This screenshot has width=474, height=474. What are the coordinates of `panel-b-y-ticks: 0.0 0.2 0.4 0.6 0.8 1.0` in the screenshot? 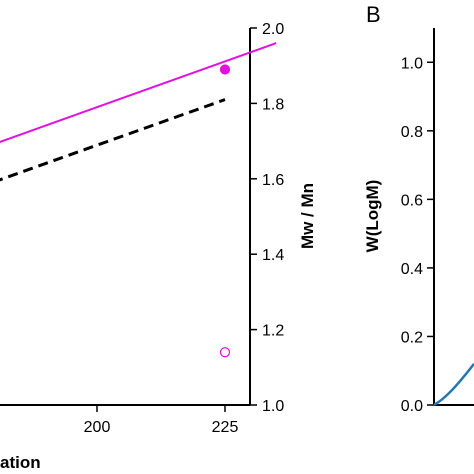 It's located at (417, 235).